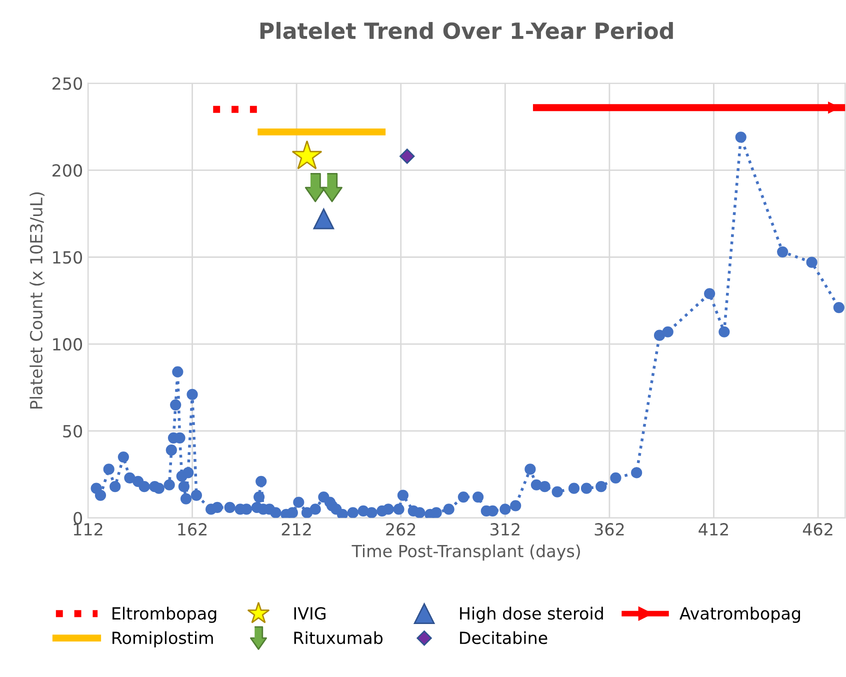  What do you see at coordinates (78, 518) in the screenshot?
I see `y-tick-label: 0` at bounding box center [78, 518].